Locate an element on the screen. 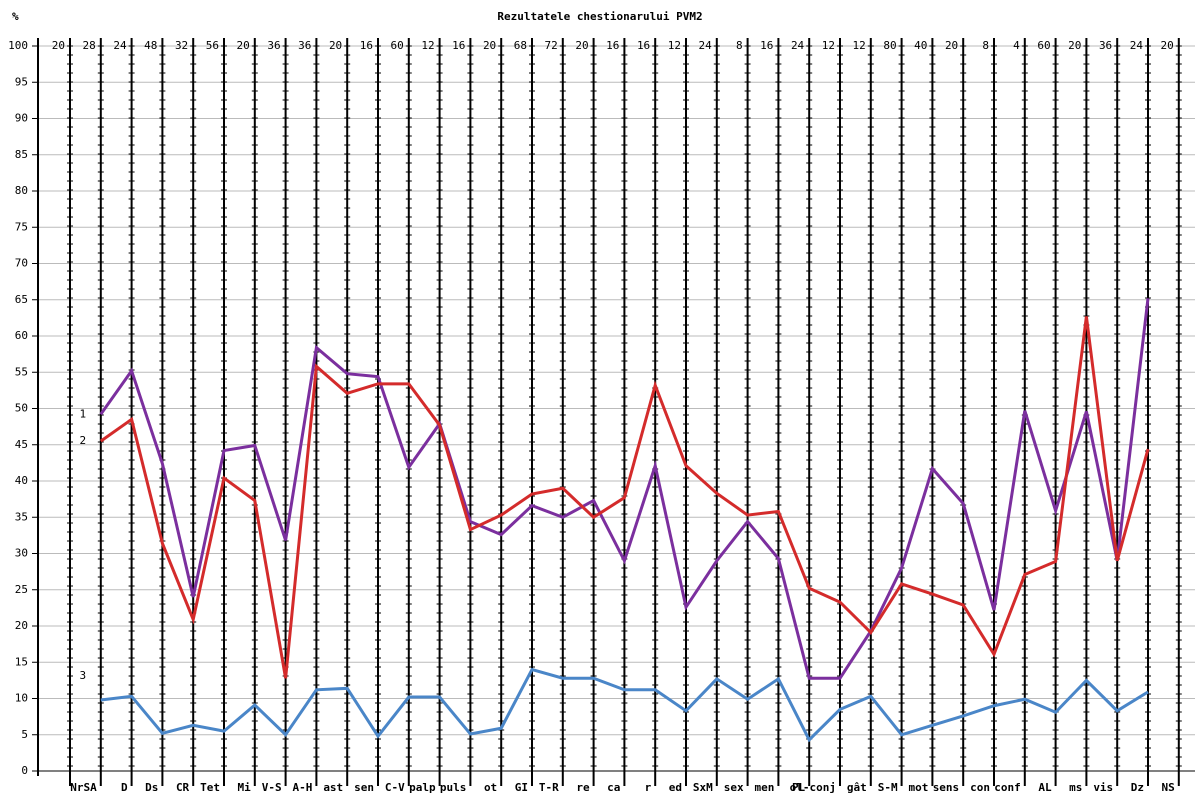 Image resolution: width=1200 pixels, height=799 pixels. scale-max-label: 40 is located at coordinates (920, 45).